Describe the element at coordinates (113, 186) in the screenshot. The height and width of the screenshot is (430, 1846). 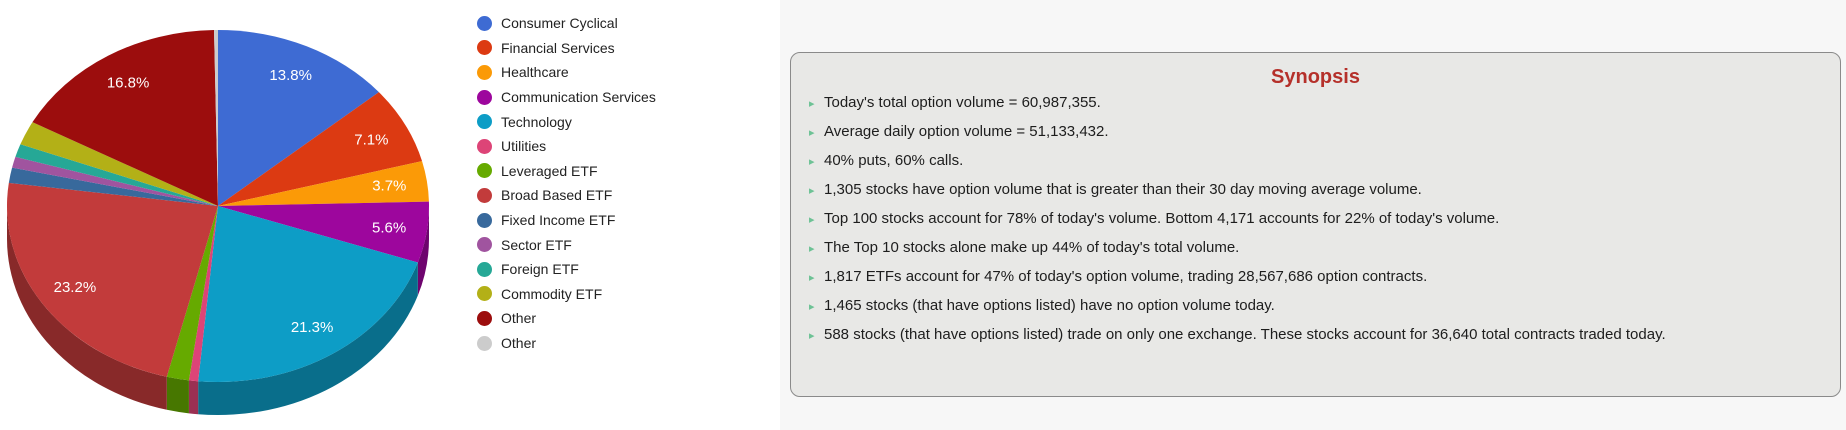
I see `pie-slice: Fixed Income ETF` at that location.